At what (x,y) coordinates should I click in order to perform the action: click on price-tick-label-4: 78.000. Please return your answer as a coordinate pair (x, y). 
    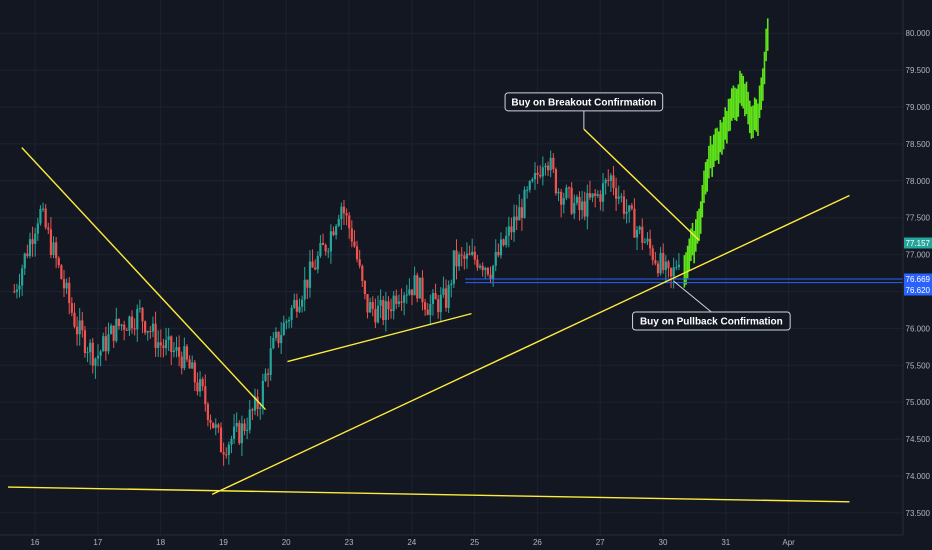
    Looking at the image, I should click on (918, 181).